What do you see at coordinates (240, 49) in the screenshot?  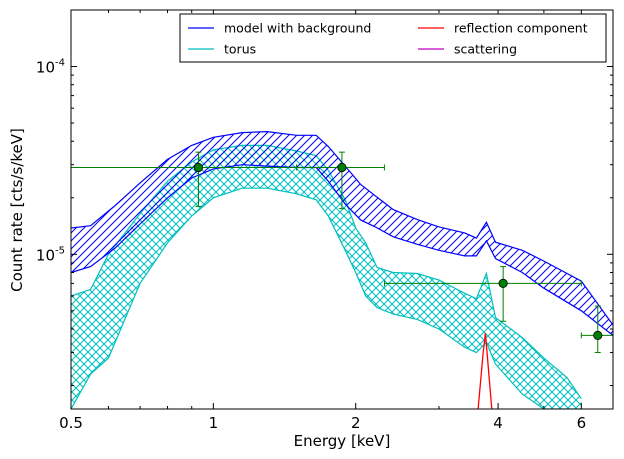 I see `legend-label-torus: torus` at bounding box center [240, 49].